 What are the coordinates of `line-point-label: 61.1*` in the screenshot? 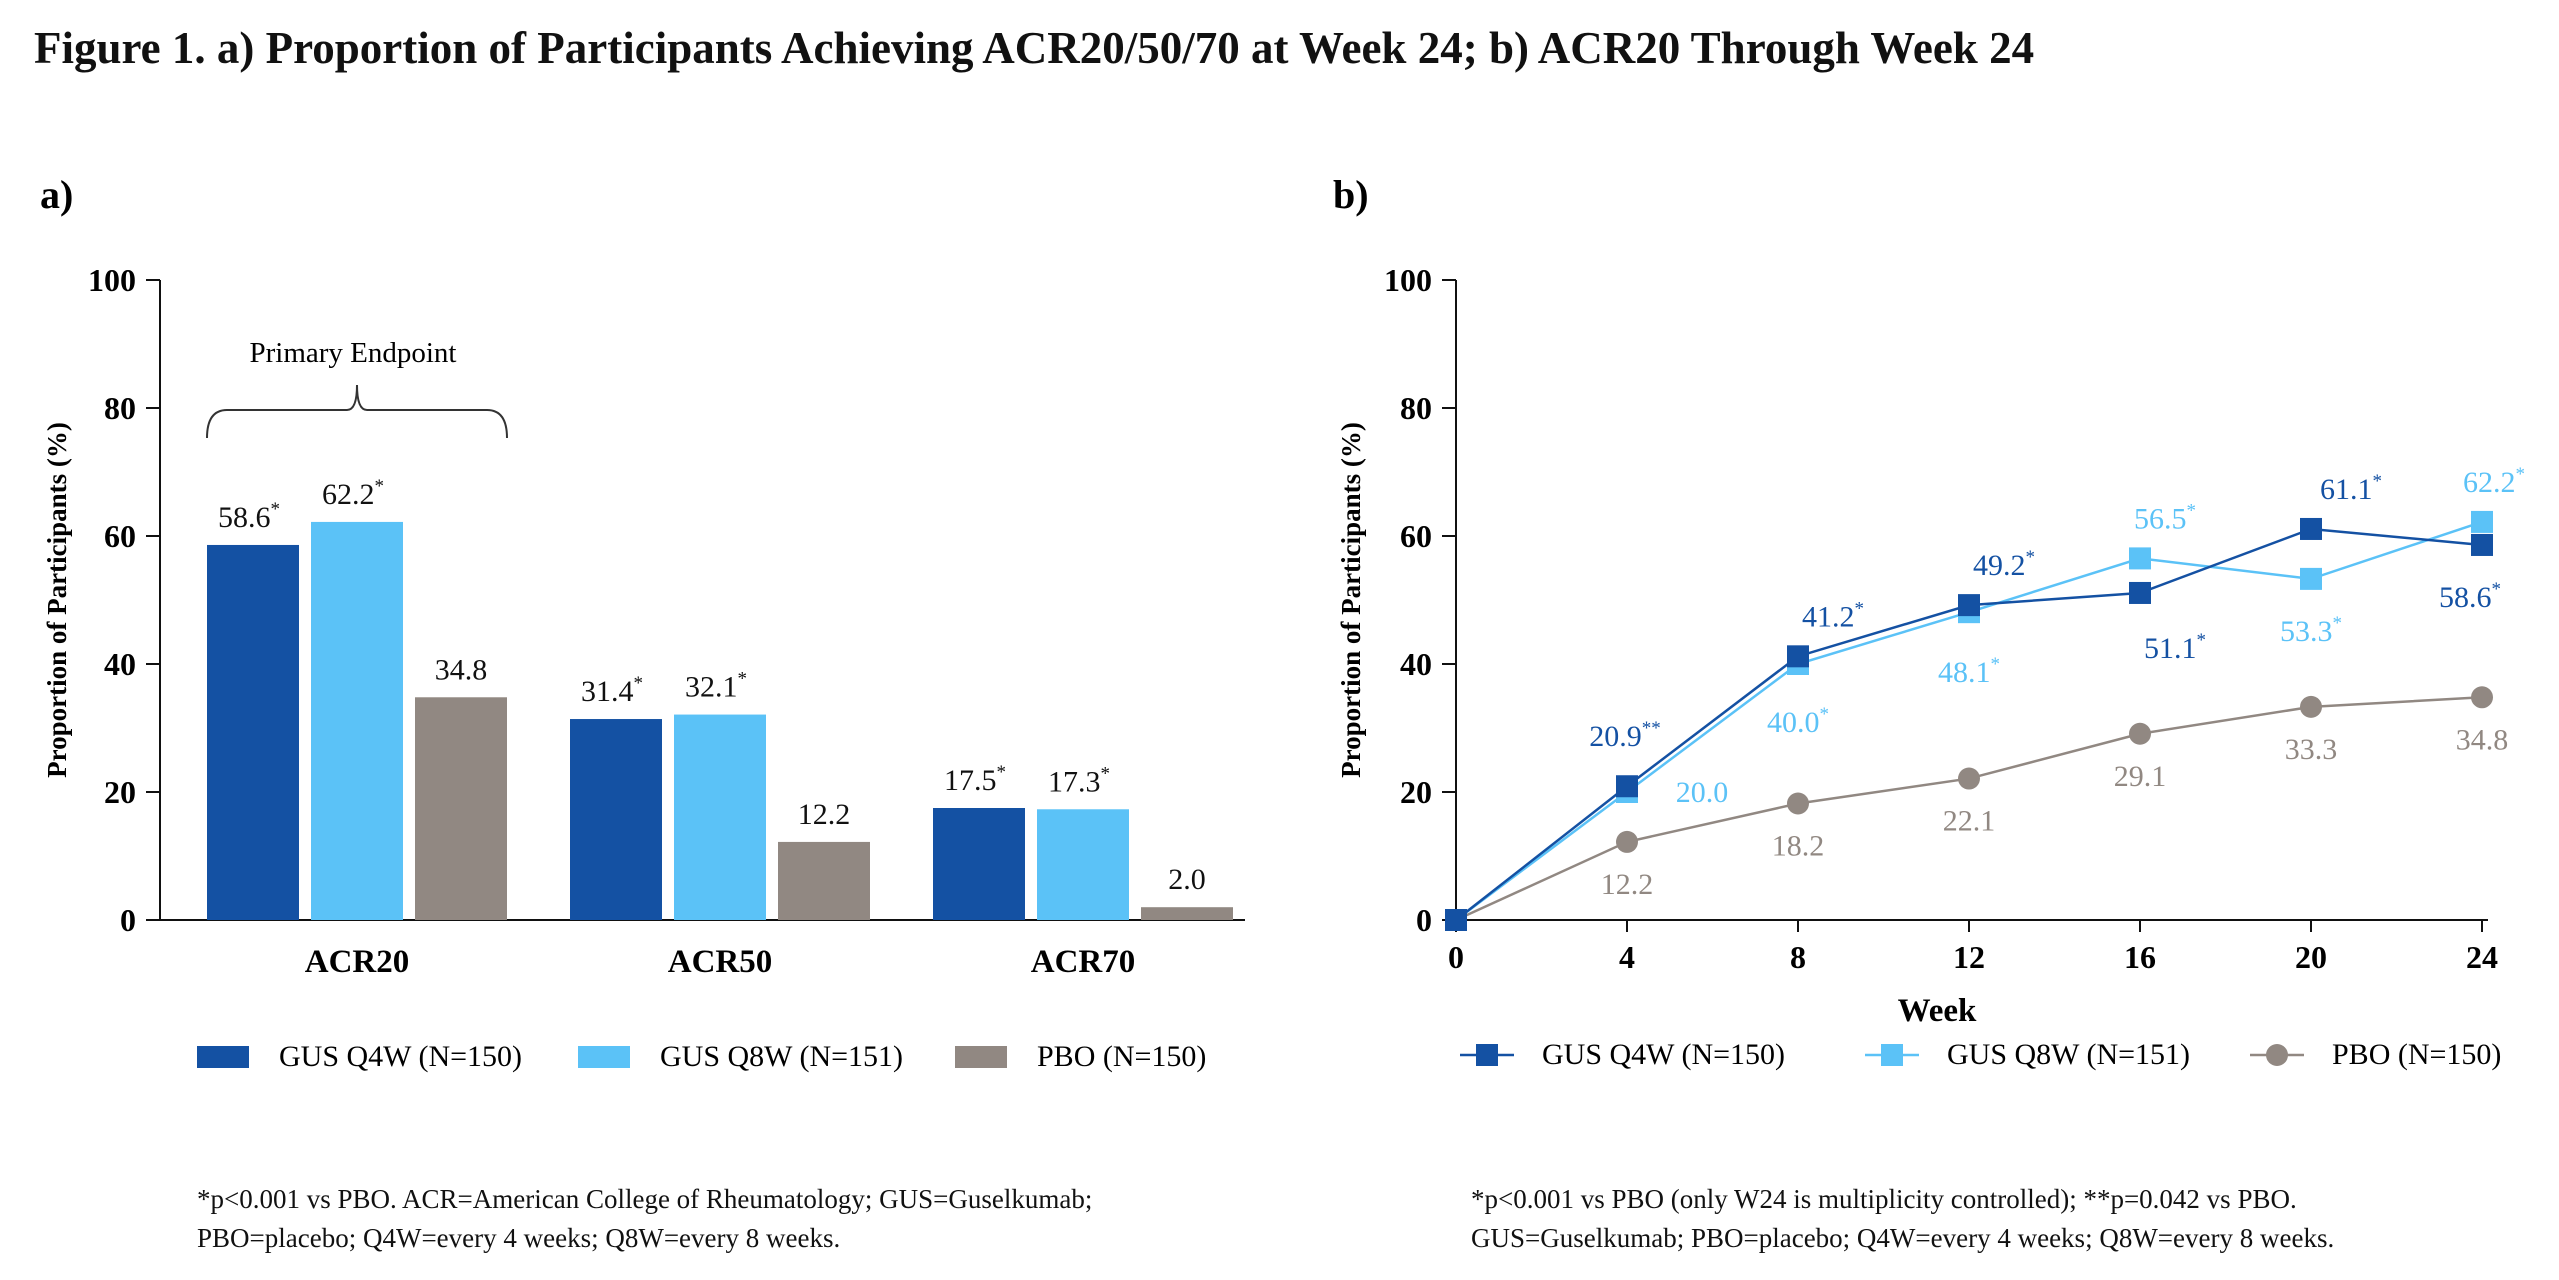 It's located at (2351, 488).